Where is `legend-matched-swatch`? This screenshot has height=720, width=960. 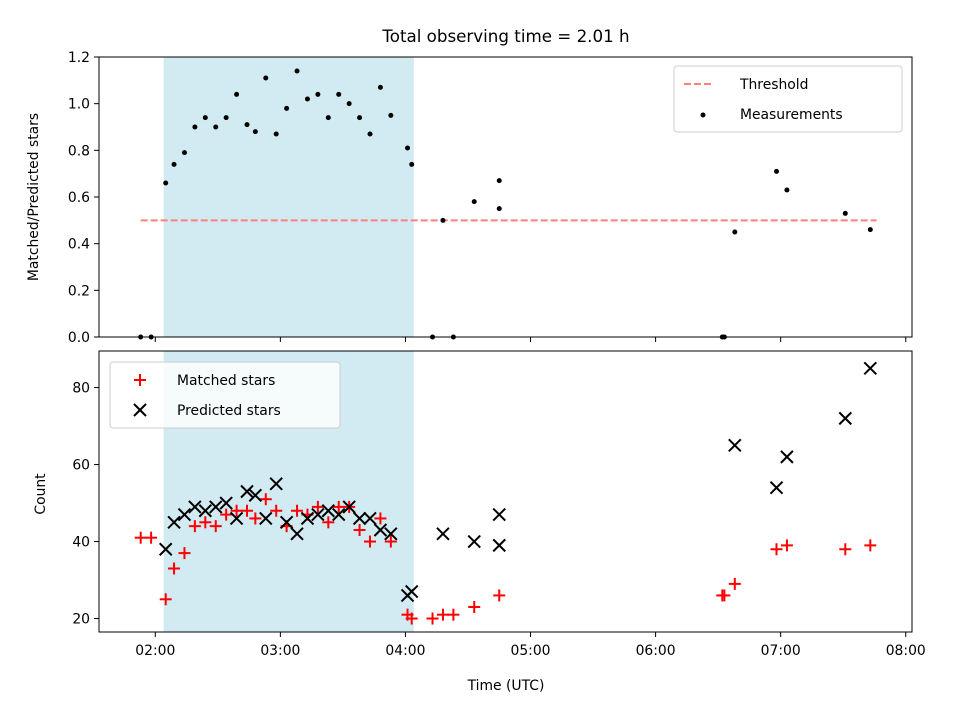 legend-matched-swatch is located at coordinates (140, 380).